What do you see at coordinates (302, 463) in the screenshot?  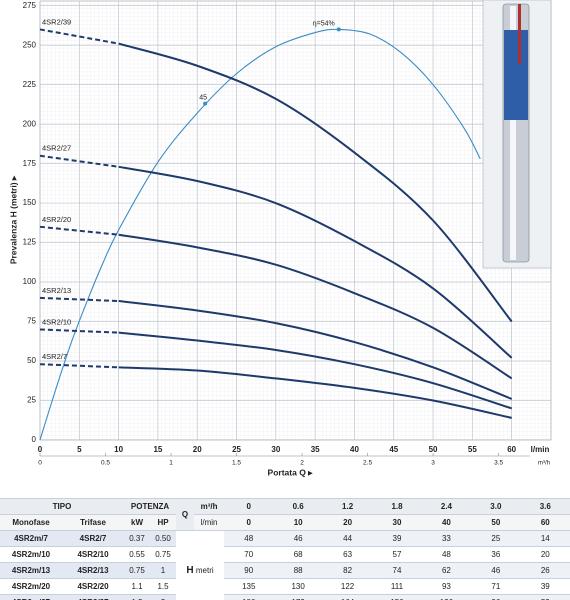 I see `x2-tick-label: 2` at bounding box center [302, 463].